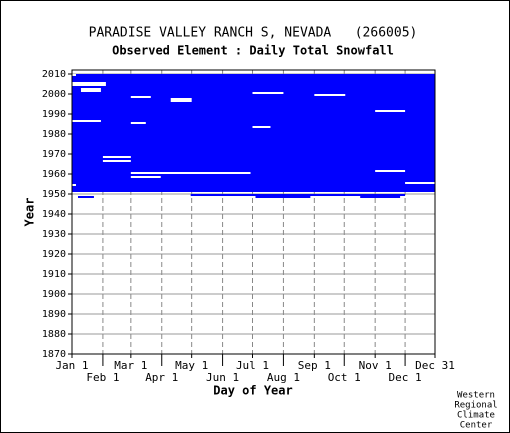 This screenshot has height=433, width=510. Describe the element at coordinates (54, 234) in the screenshot. I see `y-tick-label: 1930` at that location.